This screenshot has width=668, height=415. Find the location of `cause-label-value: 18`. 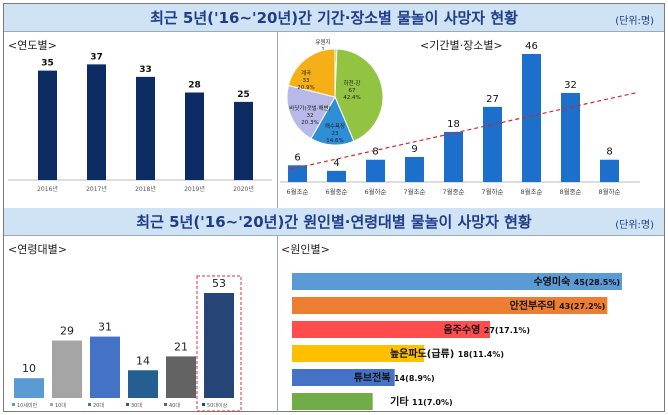

cause-label-value: 18 is located at coordinates (464, 354).